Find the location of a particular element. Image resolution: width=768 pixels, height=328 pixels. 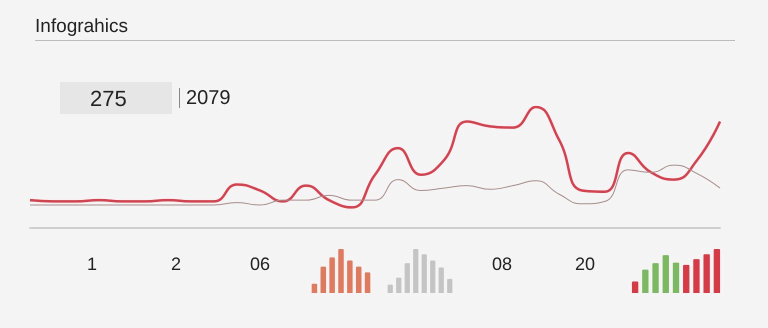

text: 06 is located at coordinates (260, 264).